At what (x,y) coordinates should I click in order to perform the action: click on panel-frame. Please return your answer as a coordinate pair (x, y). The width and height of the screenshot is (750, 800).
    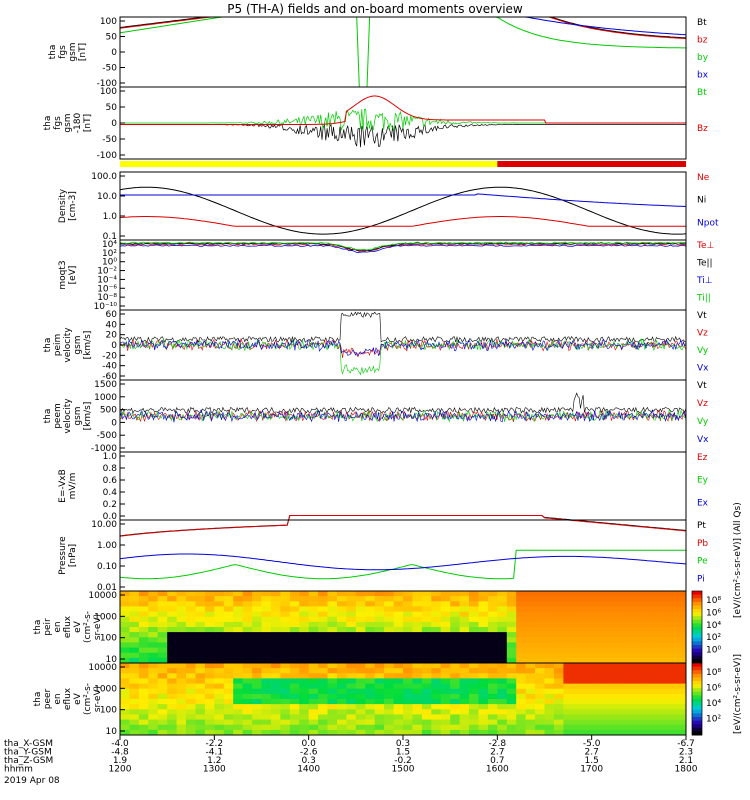
    Looking at the image, I should click on (403, 486).